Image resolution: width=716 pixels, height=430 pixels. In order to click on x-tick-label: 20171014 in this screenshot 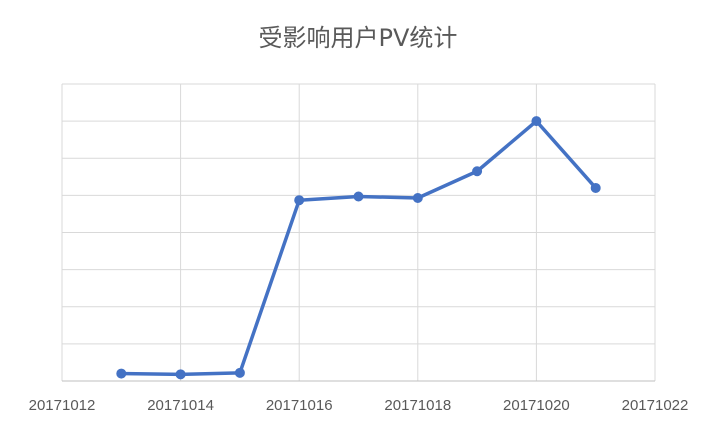, I will do `click(180, 405)`.